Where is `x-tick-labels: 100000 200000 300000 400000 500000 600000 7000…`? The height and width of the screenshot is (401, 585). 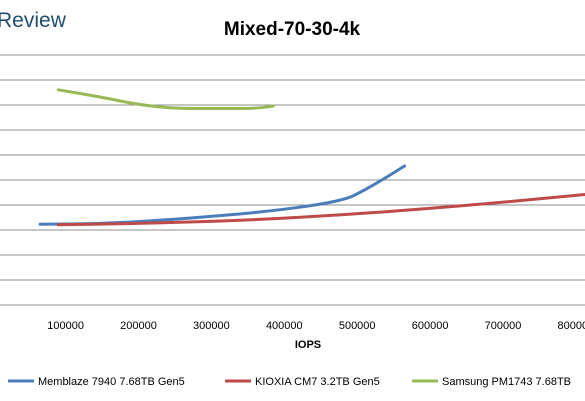 x-tick-labels: 100000 200000 300000 400000 500000 600000 7000… is located at coordinates (316, 326).